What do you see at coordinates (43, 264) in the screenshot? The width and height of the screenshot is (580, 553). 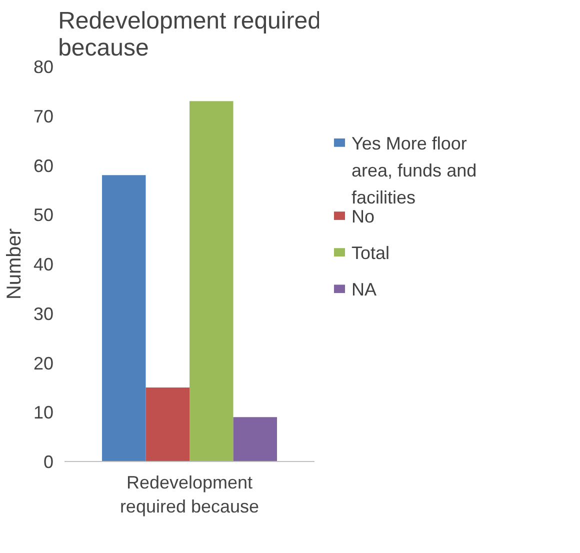 I see `y-tick-label: 40` at bounding box center [43, 264].